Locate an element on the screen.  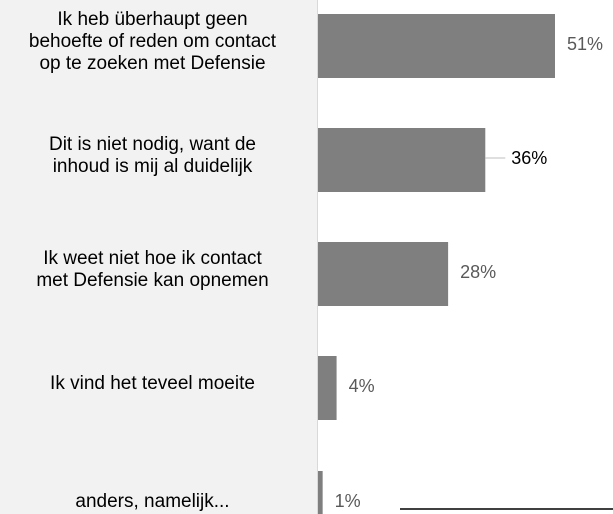
category-label-2-line-0: Ik weet niet hoe ik contact is located at coordinates (152, 258).